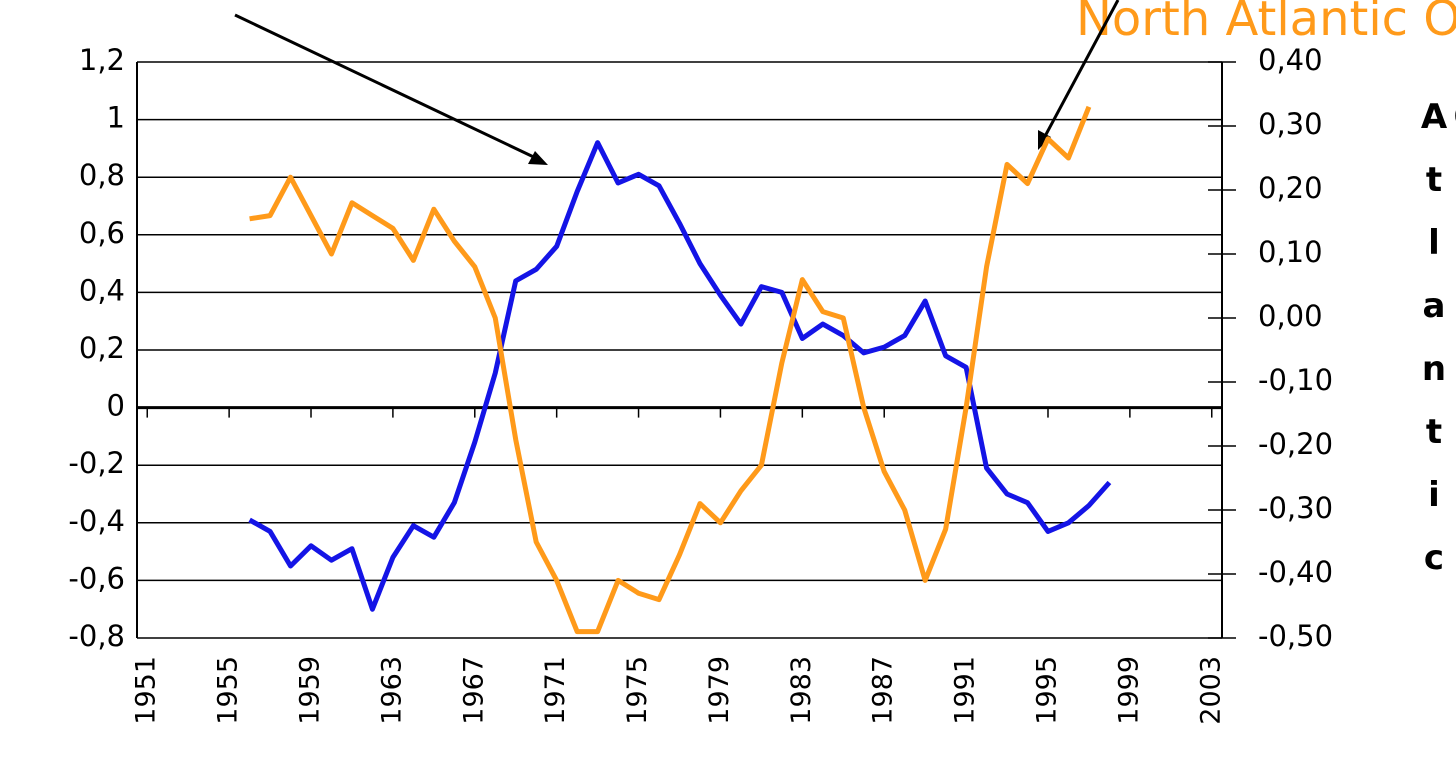  What do you see at coordinates (473, 690) in the screenshot?
I see `x-tick-label: 1967` at bounding box center [473, 690].